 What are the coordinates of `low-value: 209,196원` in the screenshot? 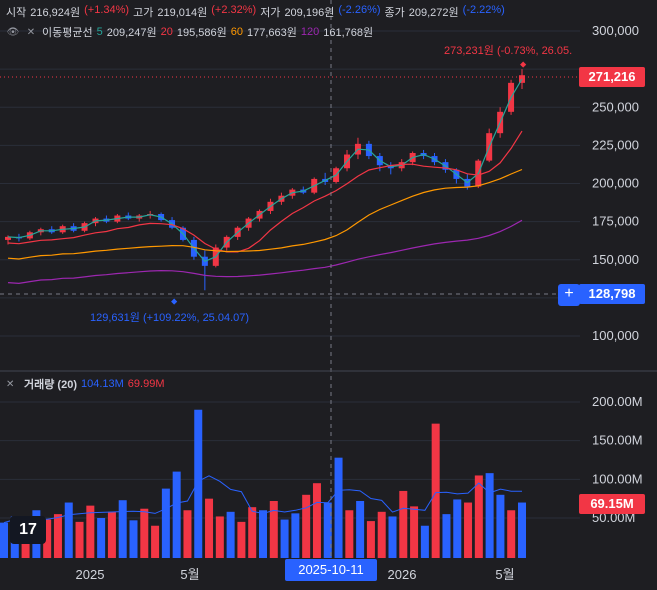 It's located at (309, 13).